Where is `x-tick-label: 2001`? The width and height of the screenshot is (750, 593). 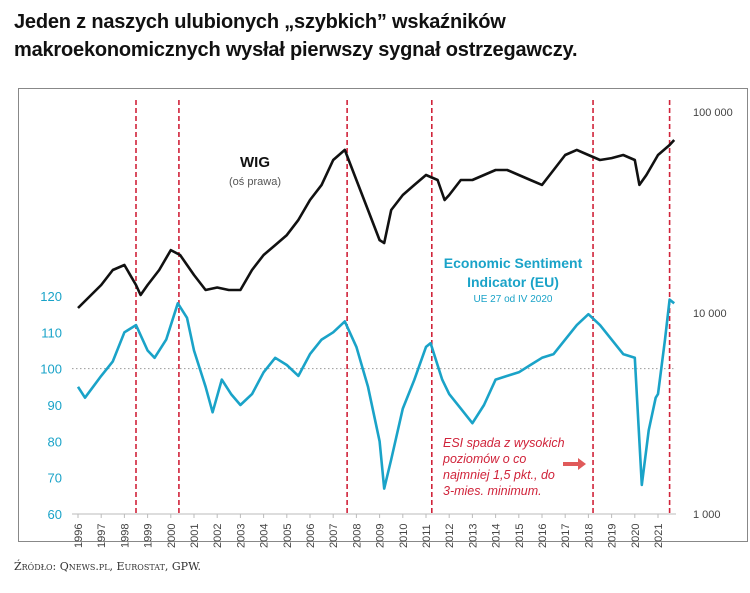
x-tick-label: 2001 is located at coordinates (195, 536).